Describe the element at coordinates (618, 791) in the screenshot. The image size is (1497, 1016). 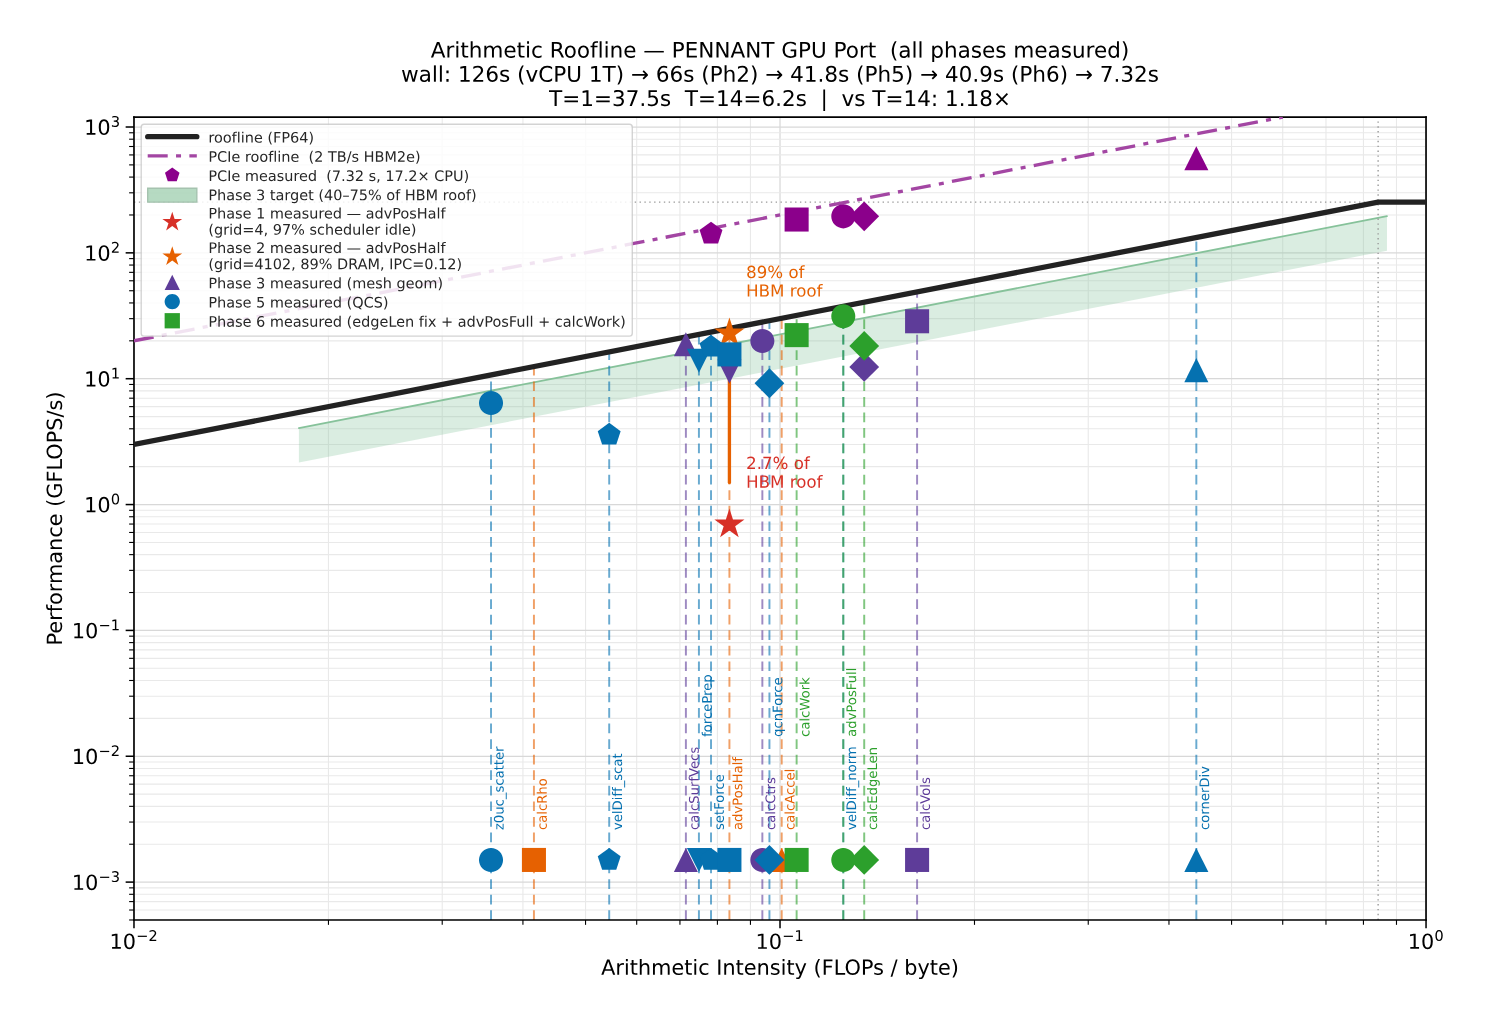
I see `ref-line-label: velDiff_scat` at that location.